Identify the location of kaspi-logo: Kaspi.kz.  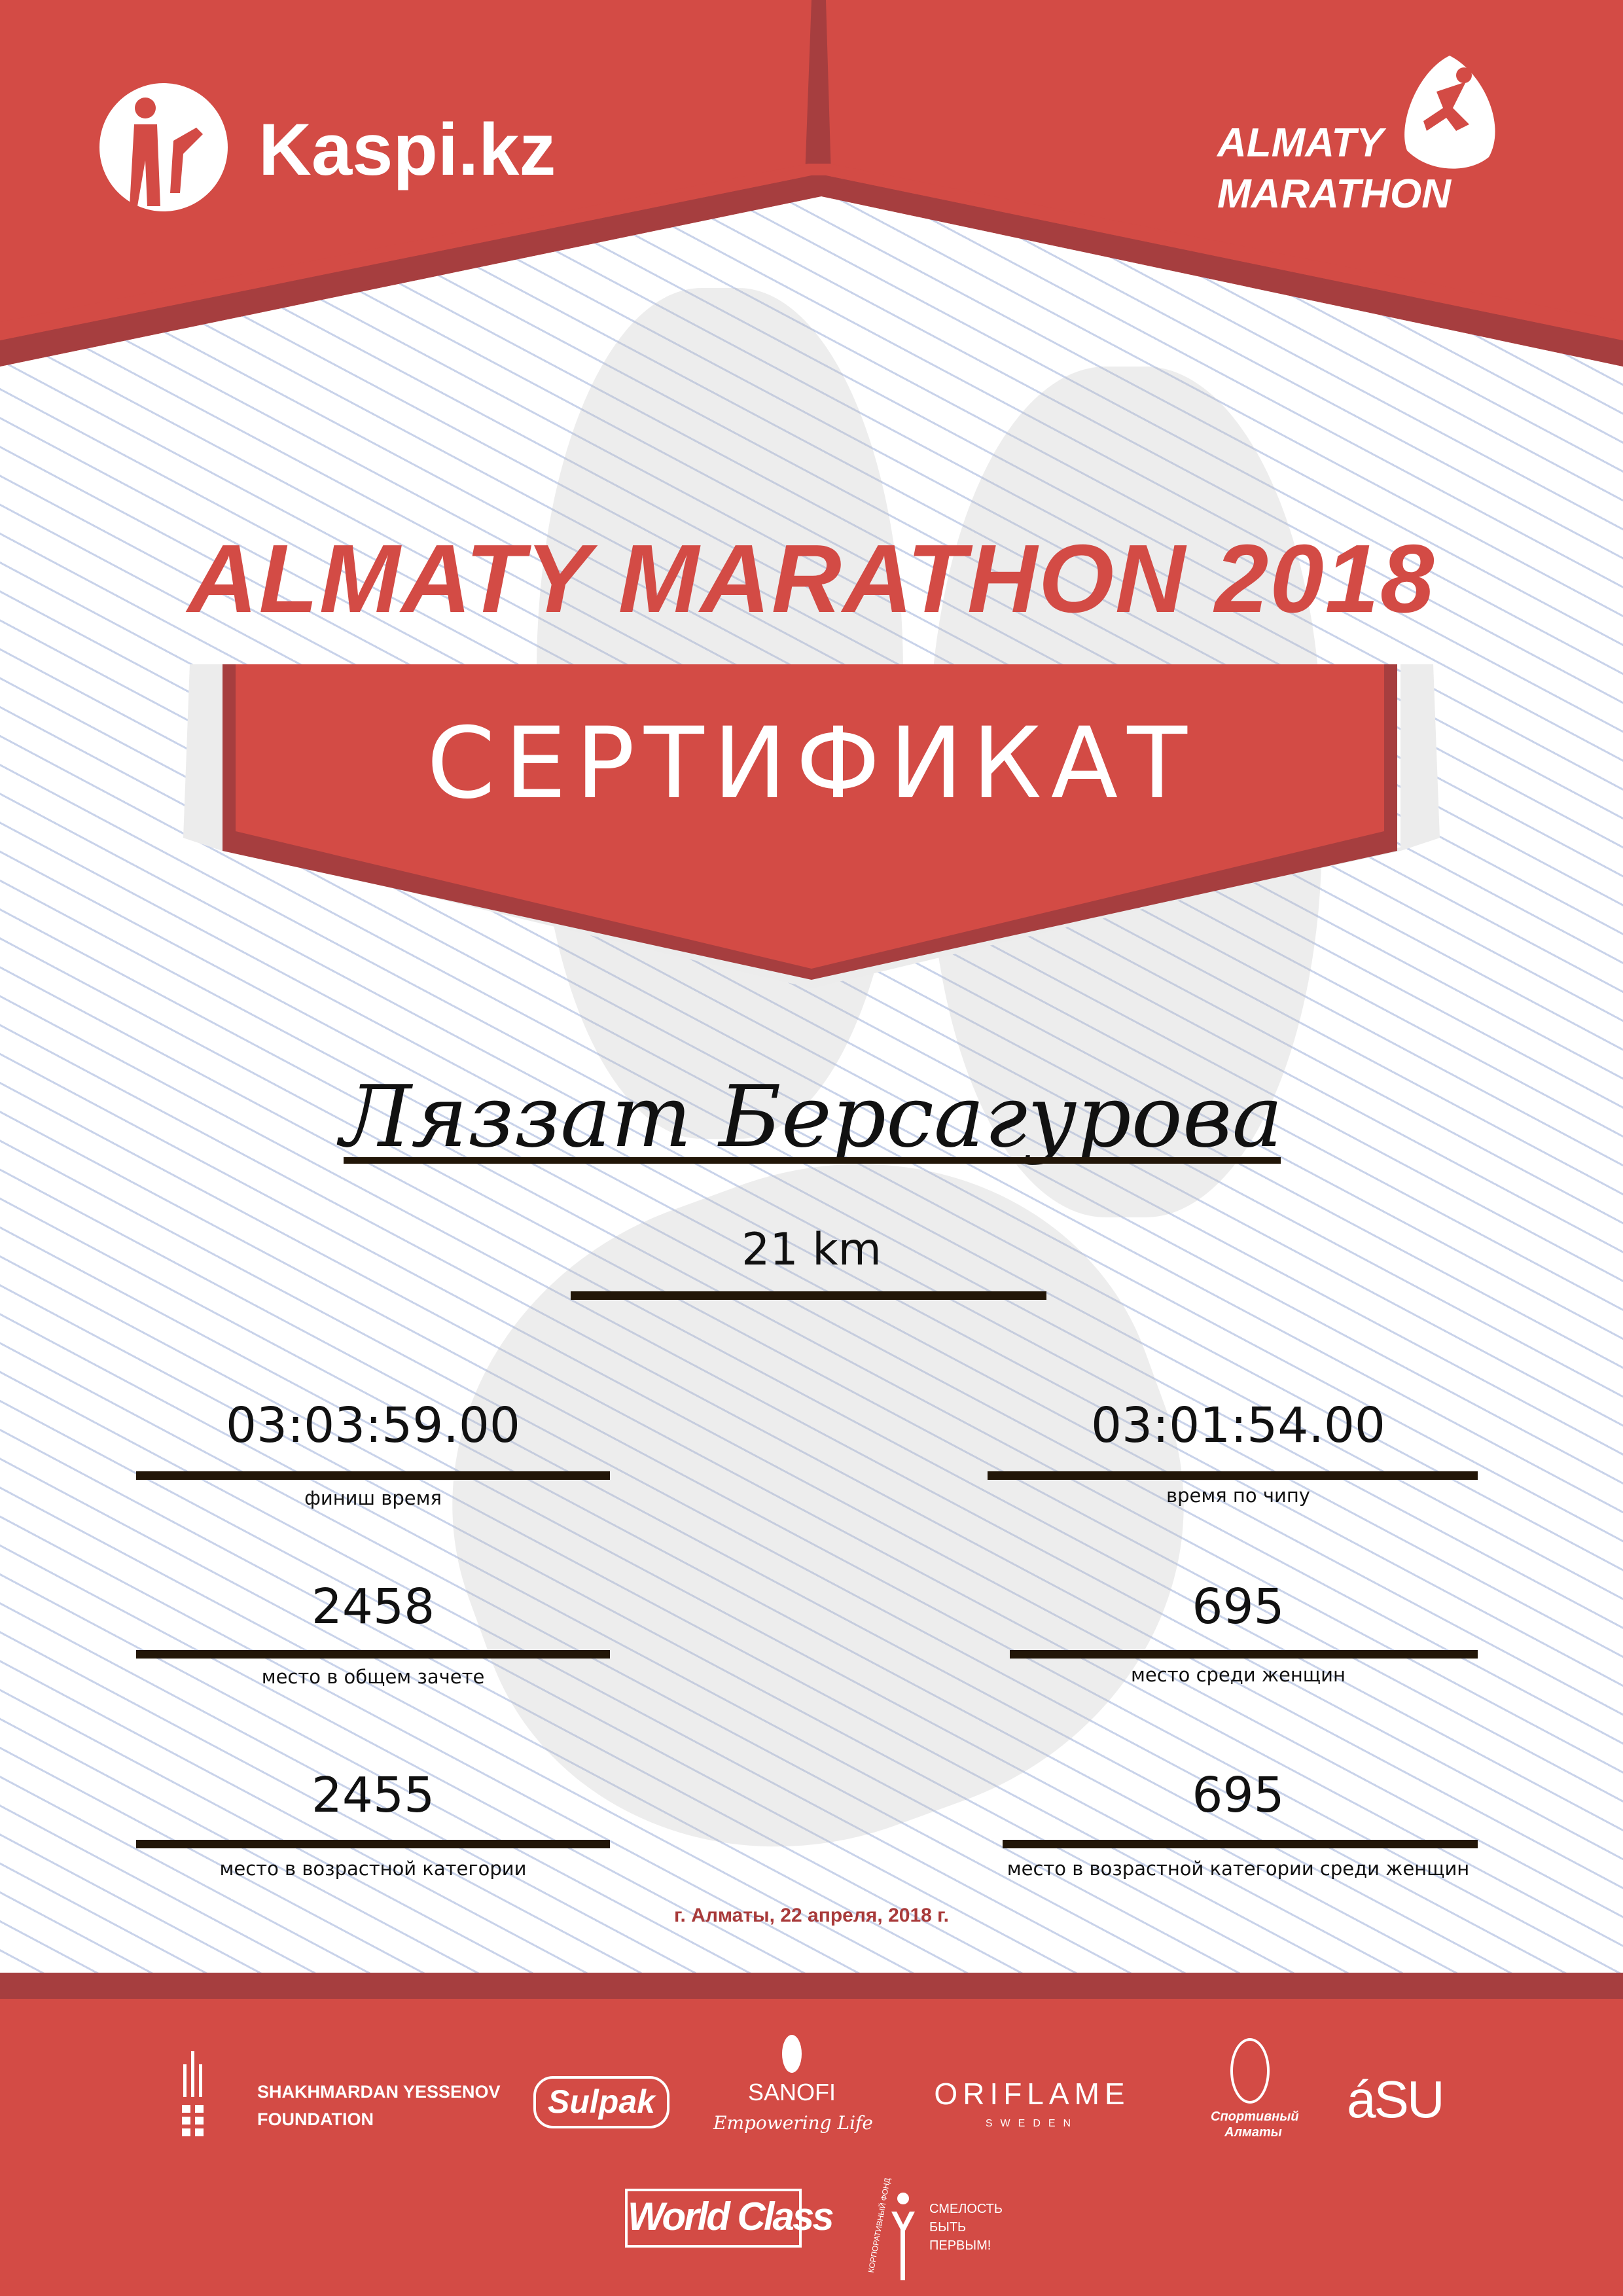
(333, 147).